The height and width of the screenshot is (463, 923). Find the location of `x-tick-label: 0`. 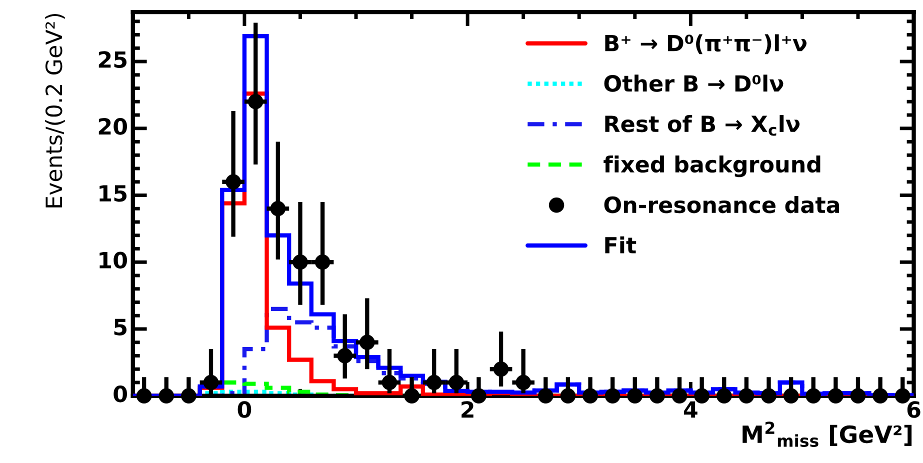

x-tick-label: 0 is located at coordinates (245, 409).